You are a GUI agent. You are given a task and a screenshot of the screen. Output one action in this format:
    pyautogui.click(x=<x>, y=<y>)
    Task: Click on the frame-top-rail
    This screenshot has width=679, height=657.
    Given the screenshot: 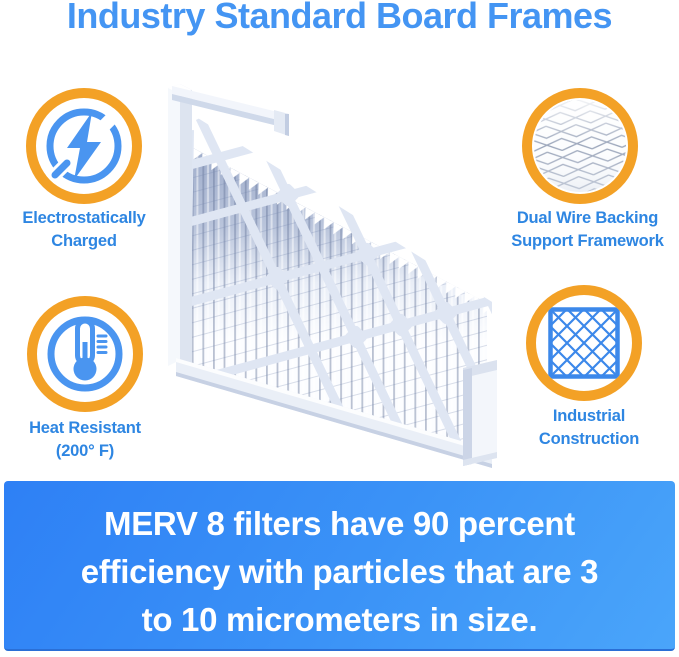 What is the action you would take?
    pyautogui.click(x=230, y=111)
    